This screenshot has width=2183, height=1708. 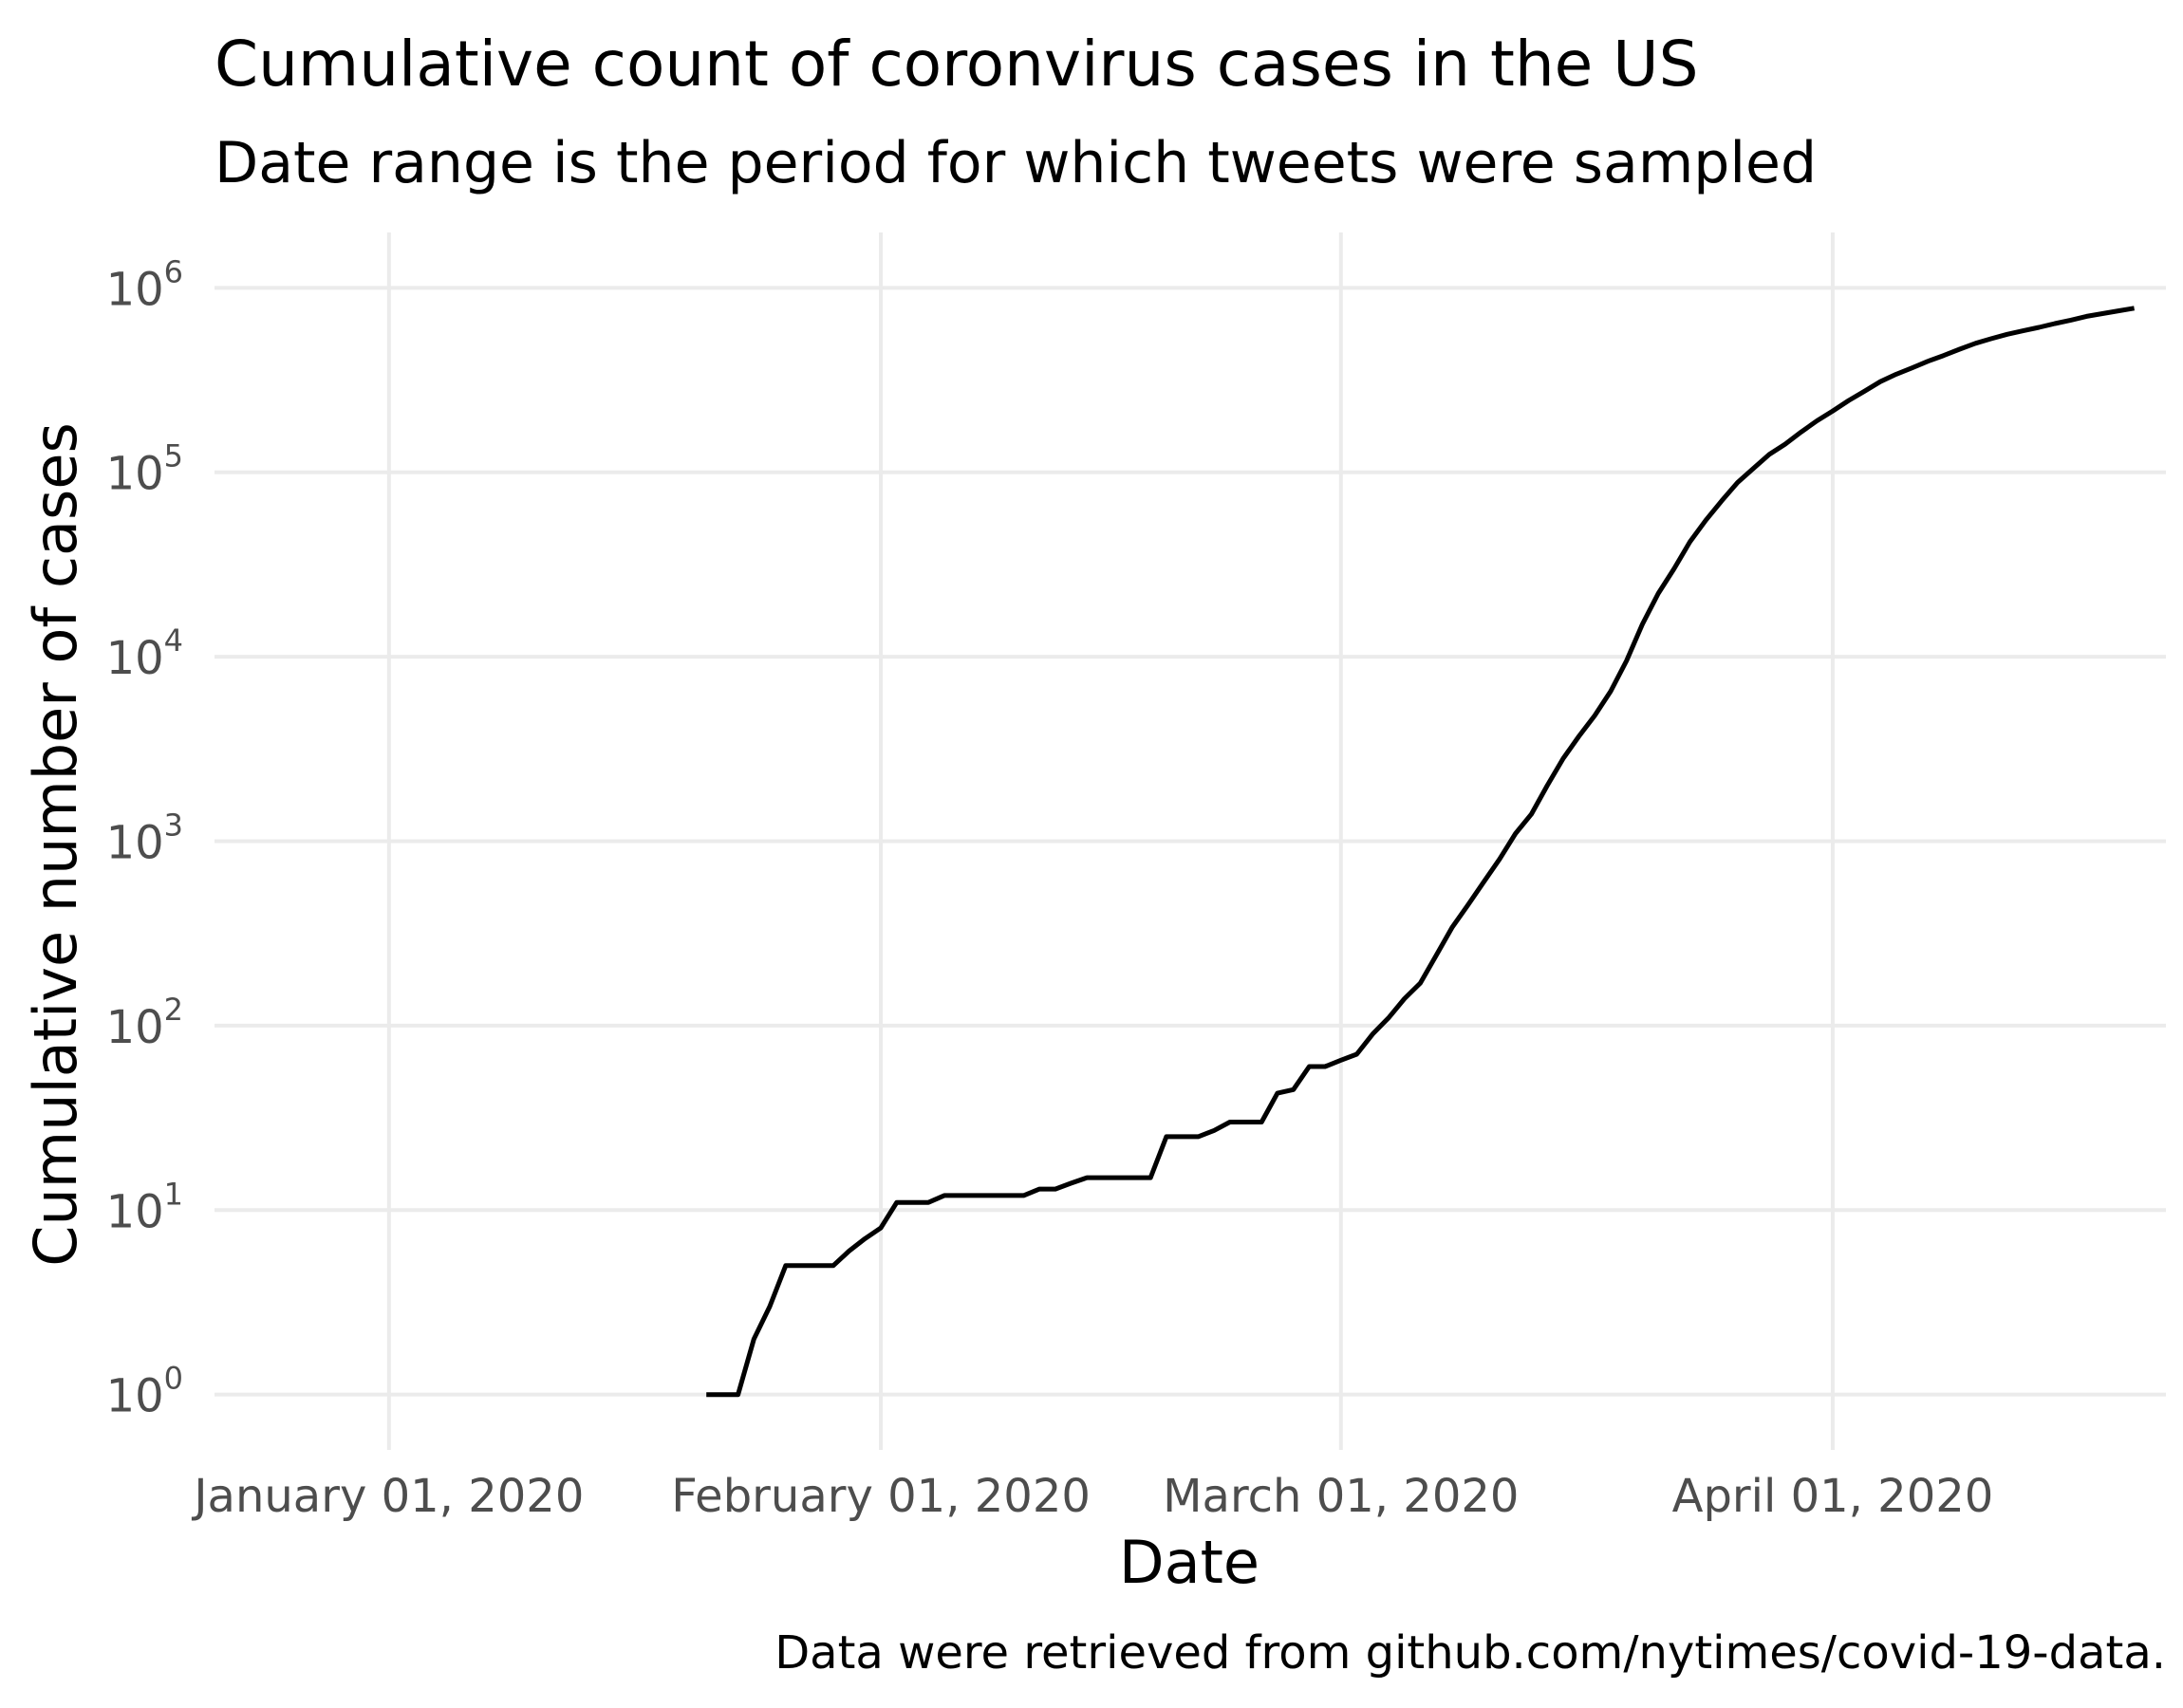 I want to click on y-tick-exponent: 5, so click(x=173, y=456).